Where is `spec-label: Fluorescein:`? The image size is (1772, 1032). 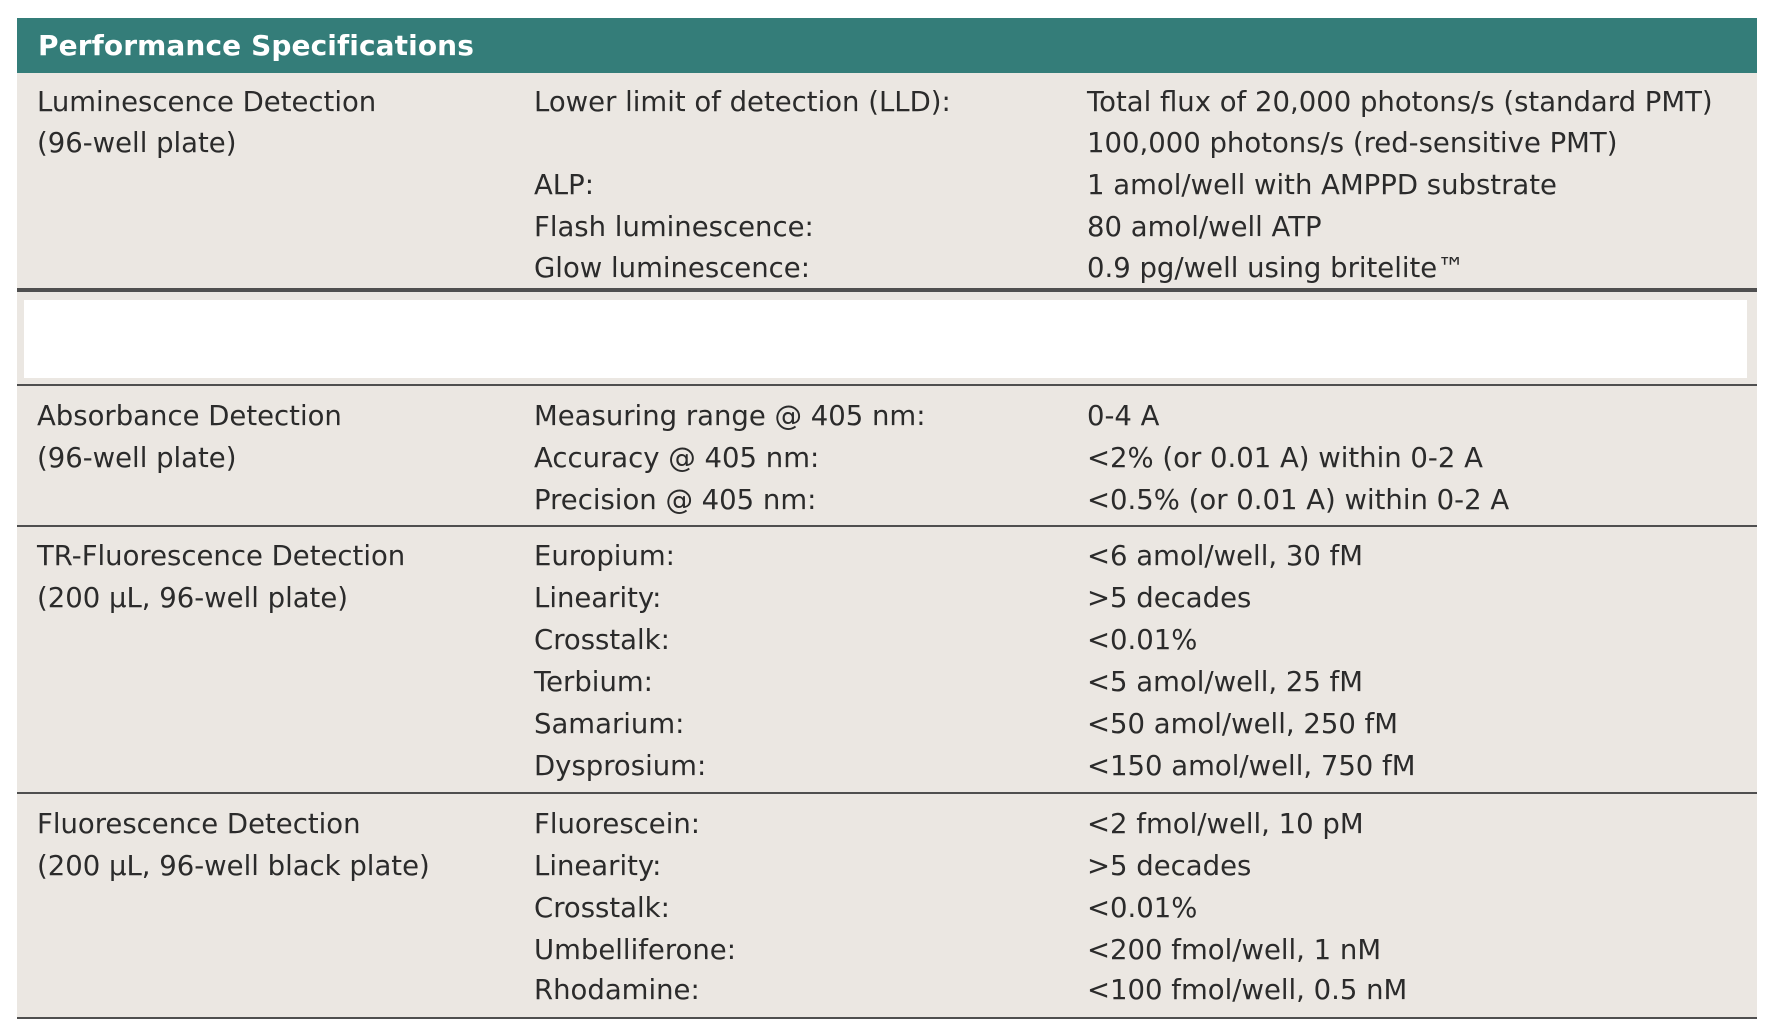
spec-label: Fluorescein: is located at coordinates (617, 824).